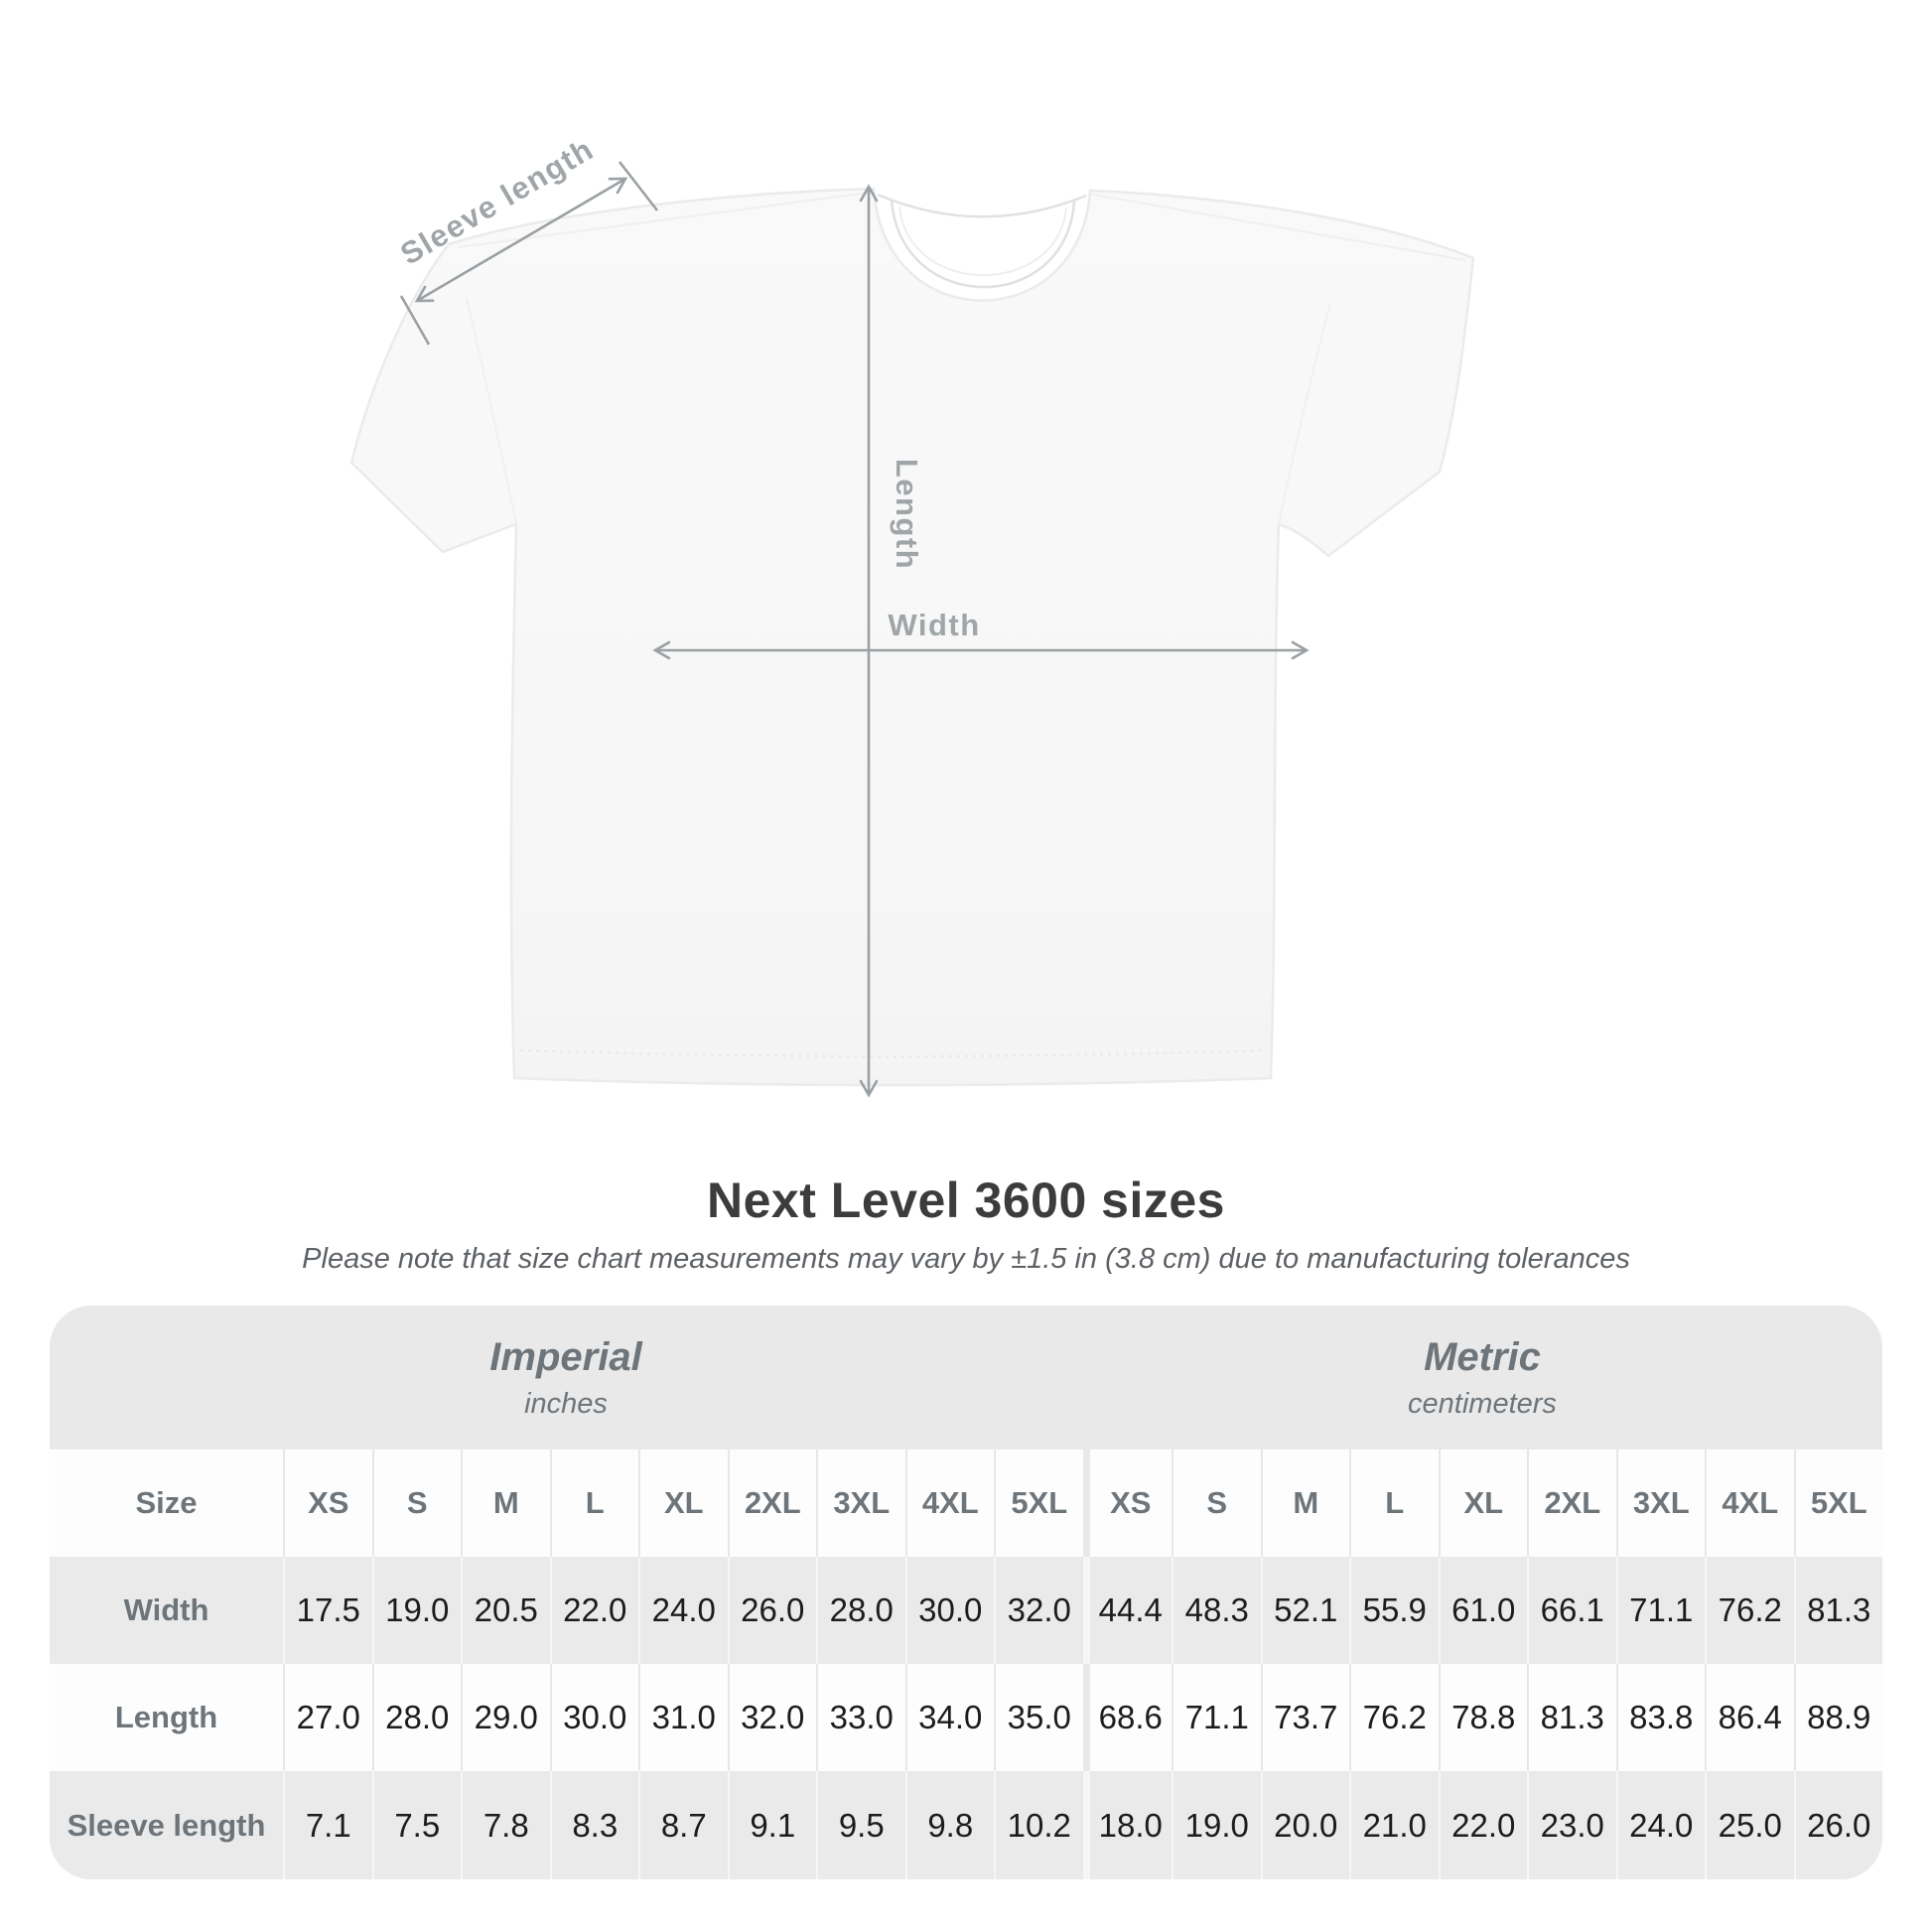  What do you see at coordinates (415, 320) in the screenshot?
I see `sleeve-arrow-cap-left` at bounding box center [415, 320].